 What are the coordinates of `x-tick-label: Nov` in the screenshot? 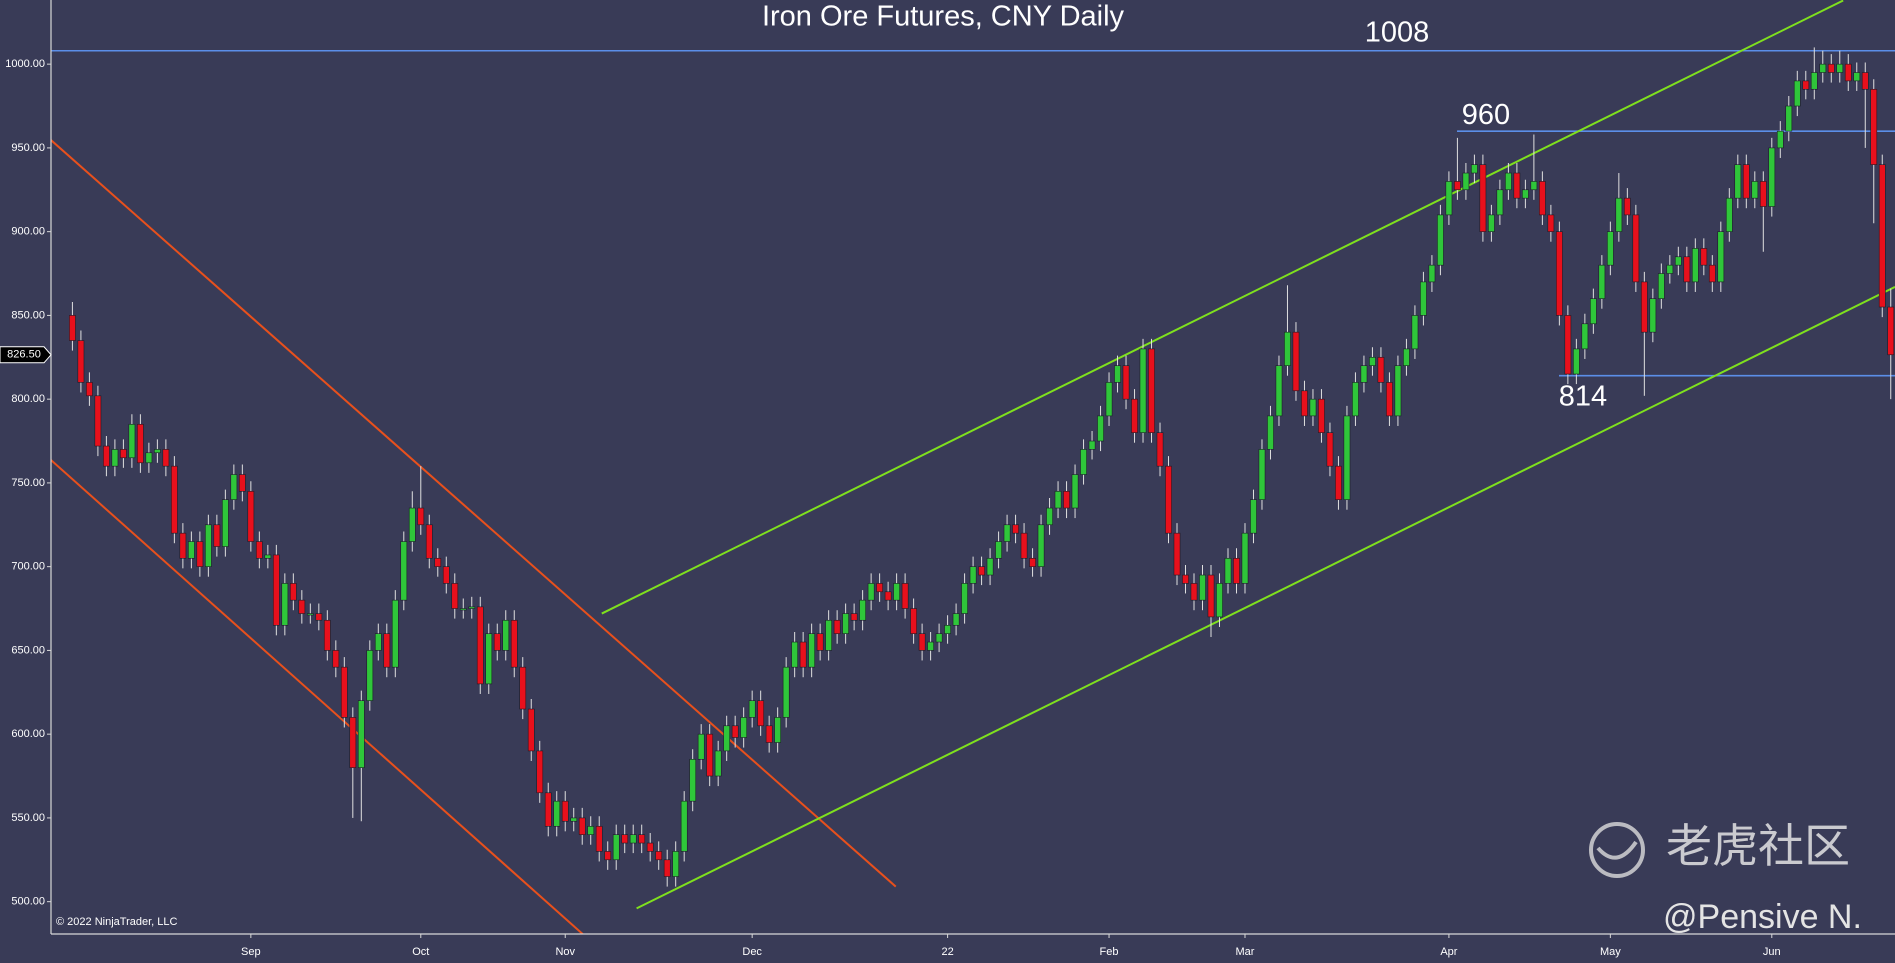 It's located at (565, 952).